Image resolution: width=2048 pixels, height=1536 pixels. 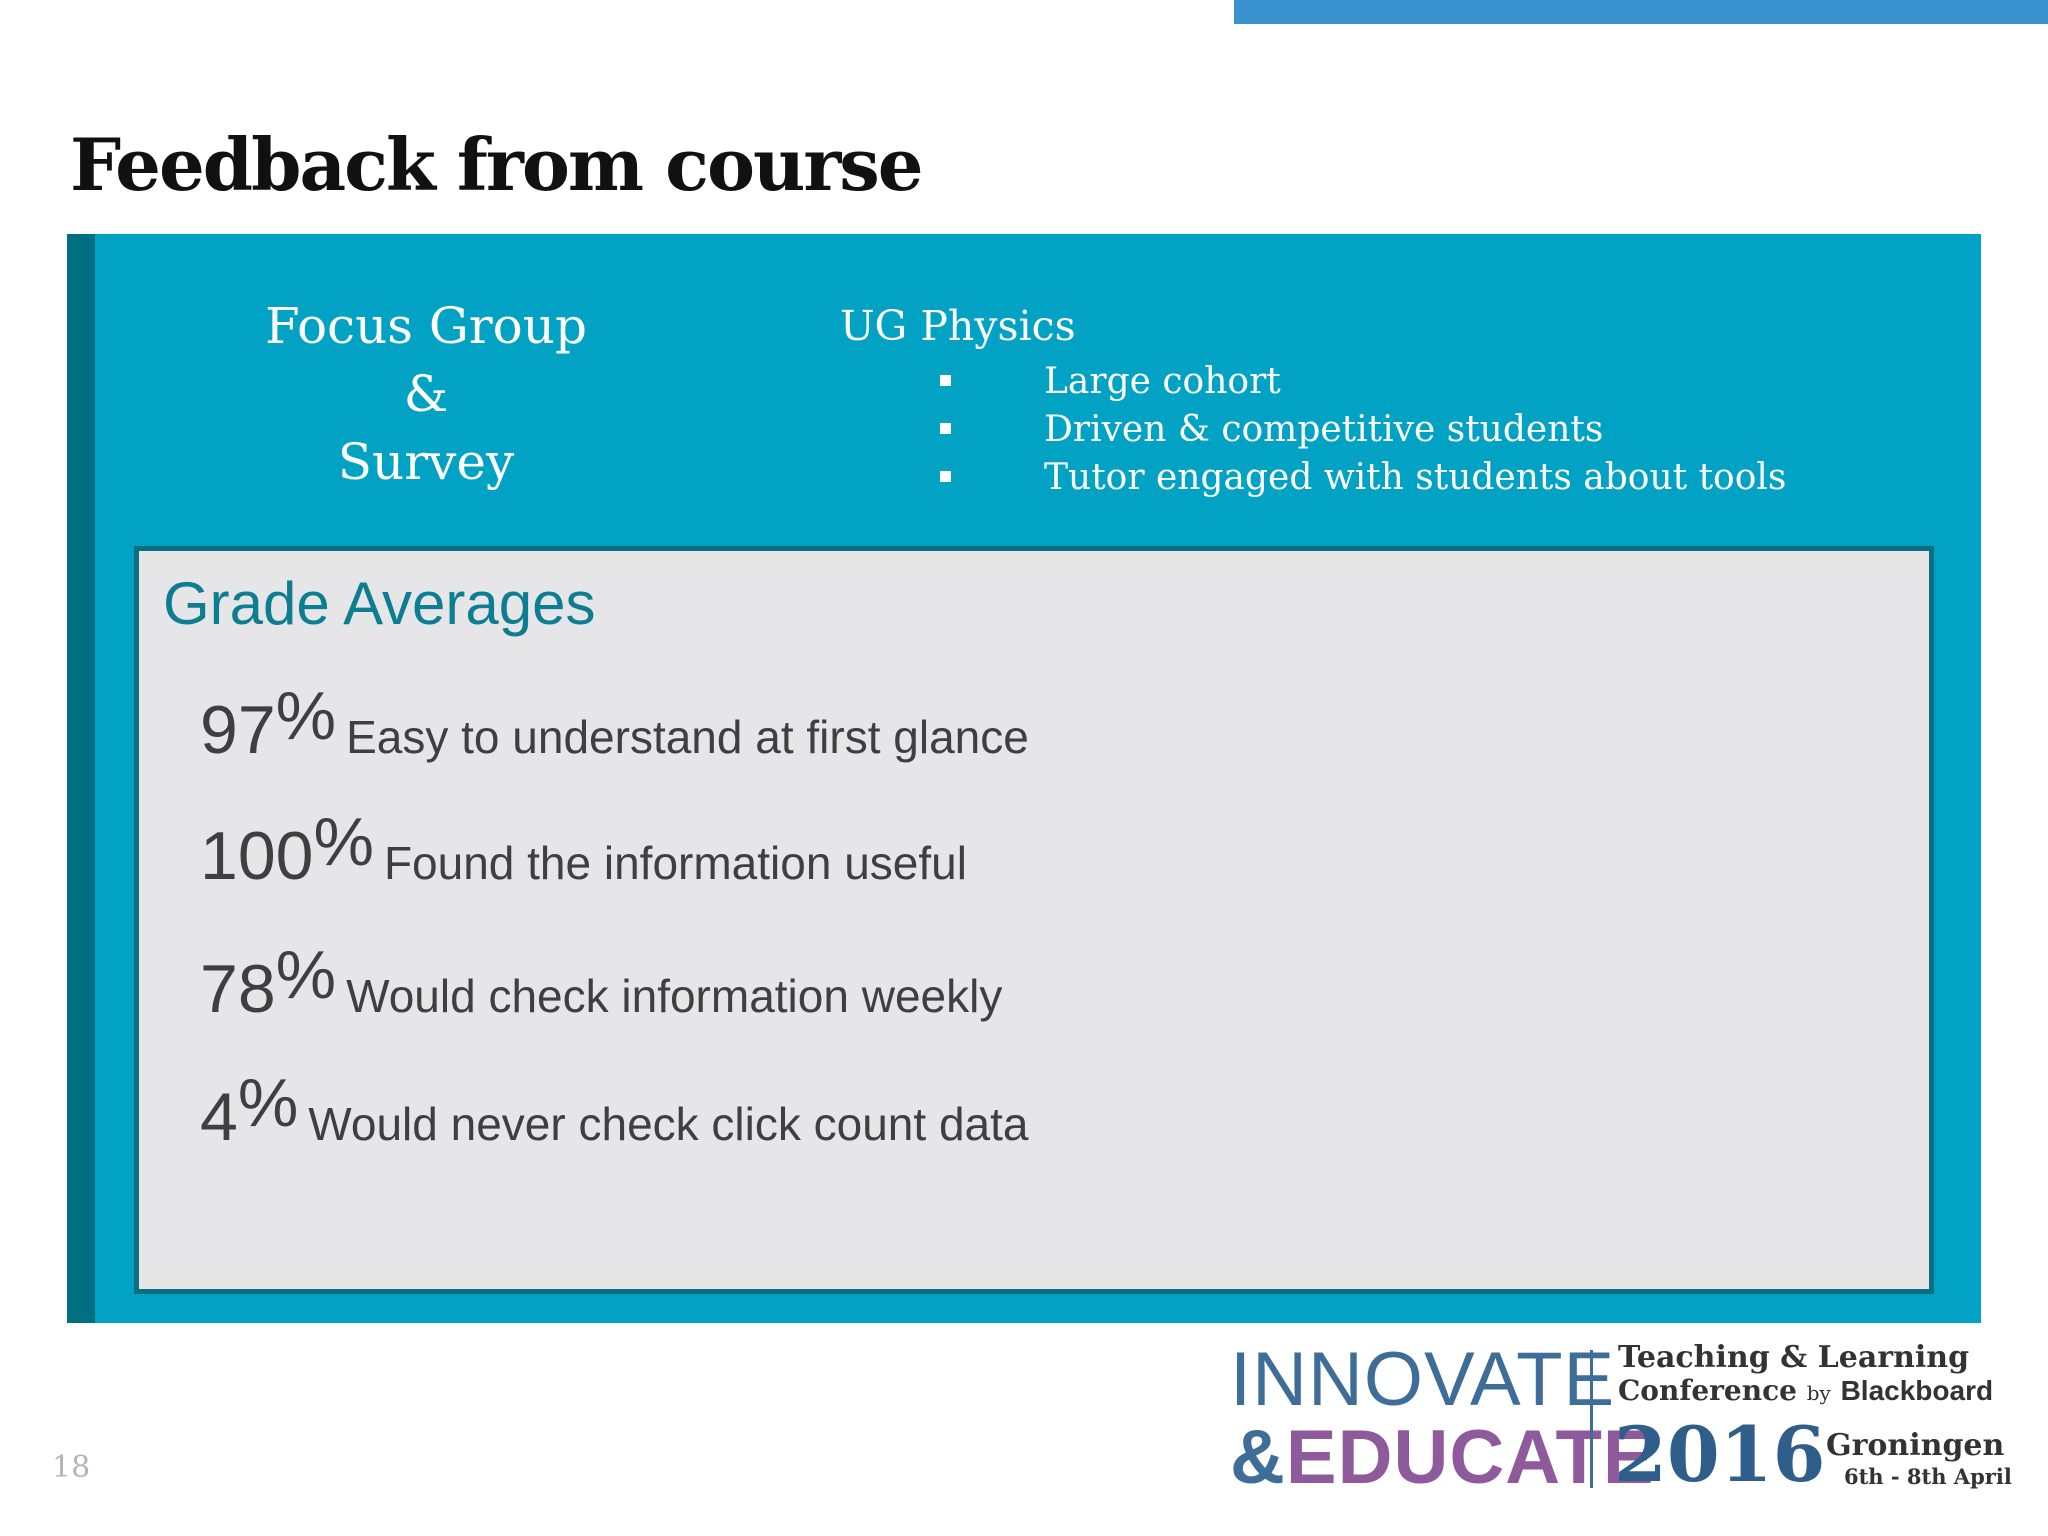 What do you see at coordinates (958, 326) in the screenshot?
I see `physics-heading: UG Physics` at bounding box center [958, 326].